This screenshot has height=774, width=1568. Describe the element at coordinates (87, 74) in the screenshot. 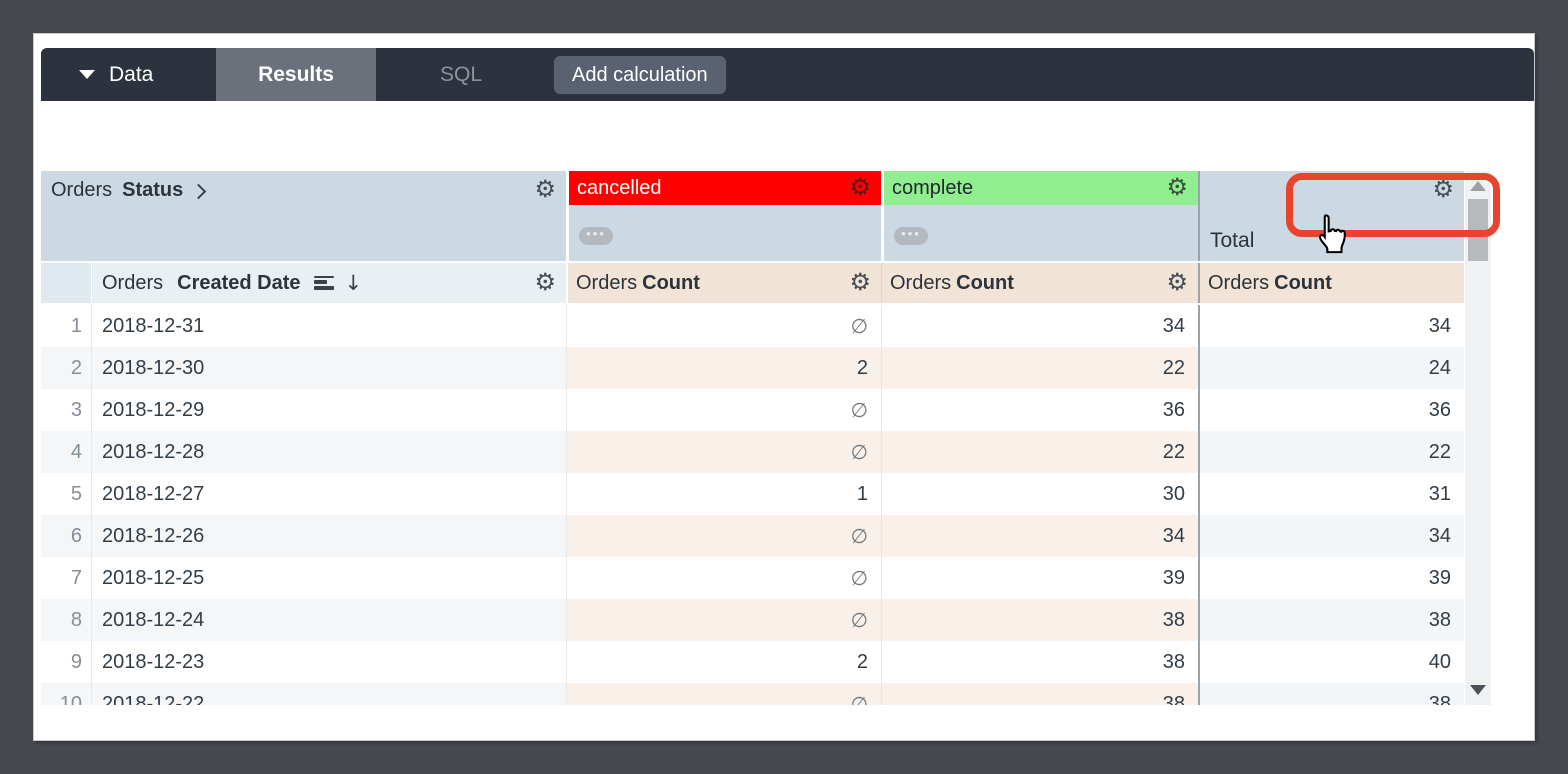

I see `collapse-triangle-icon` at that location.